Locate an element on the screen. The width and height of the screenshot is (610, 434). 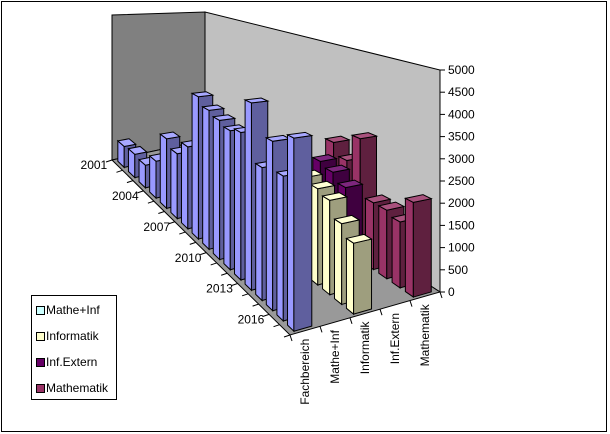
legend-label: Mathe+Inf is located at coordinates (73, 310).